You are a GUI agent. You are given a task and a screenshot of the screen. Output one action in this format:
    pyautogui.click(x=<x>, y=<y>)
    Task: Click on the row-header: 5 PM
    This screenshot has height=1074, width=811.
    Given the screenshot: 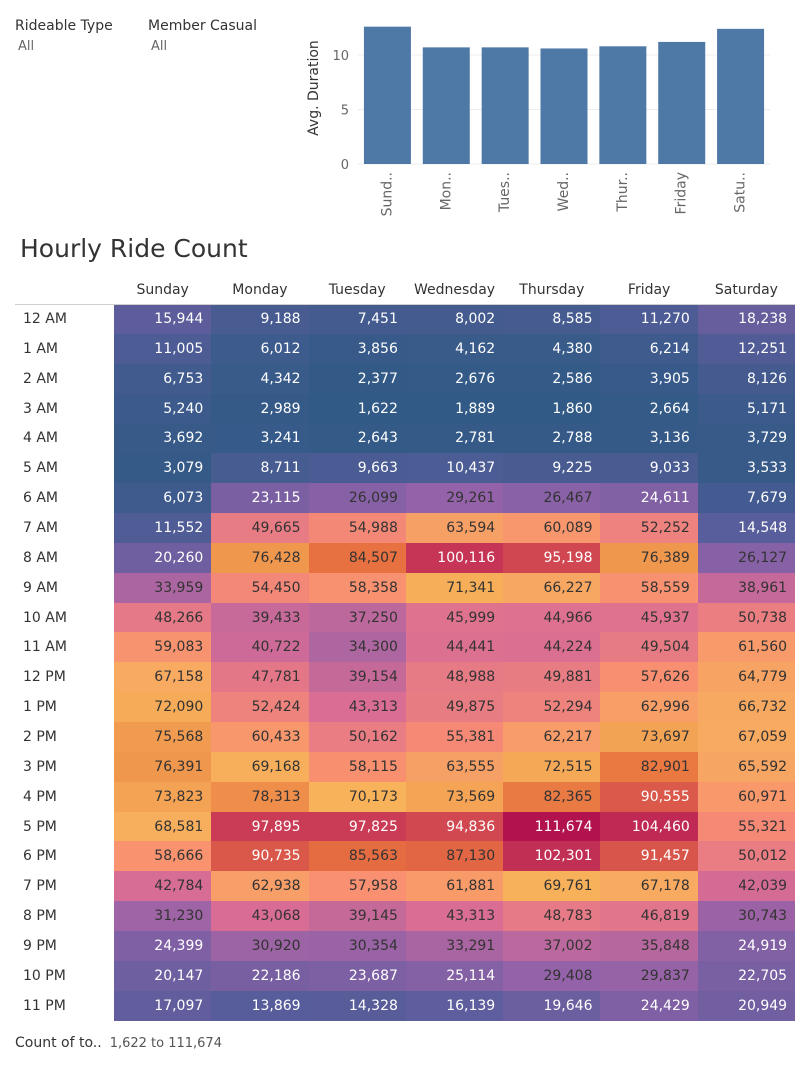 What is the action you would take?
    pyautogui.click(x=40, y=826)
    